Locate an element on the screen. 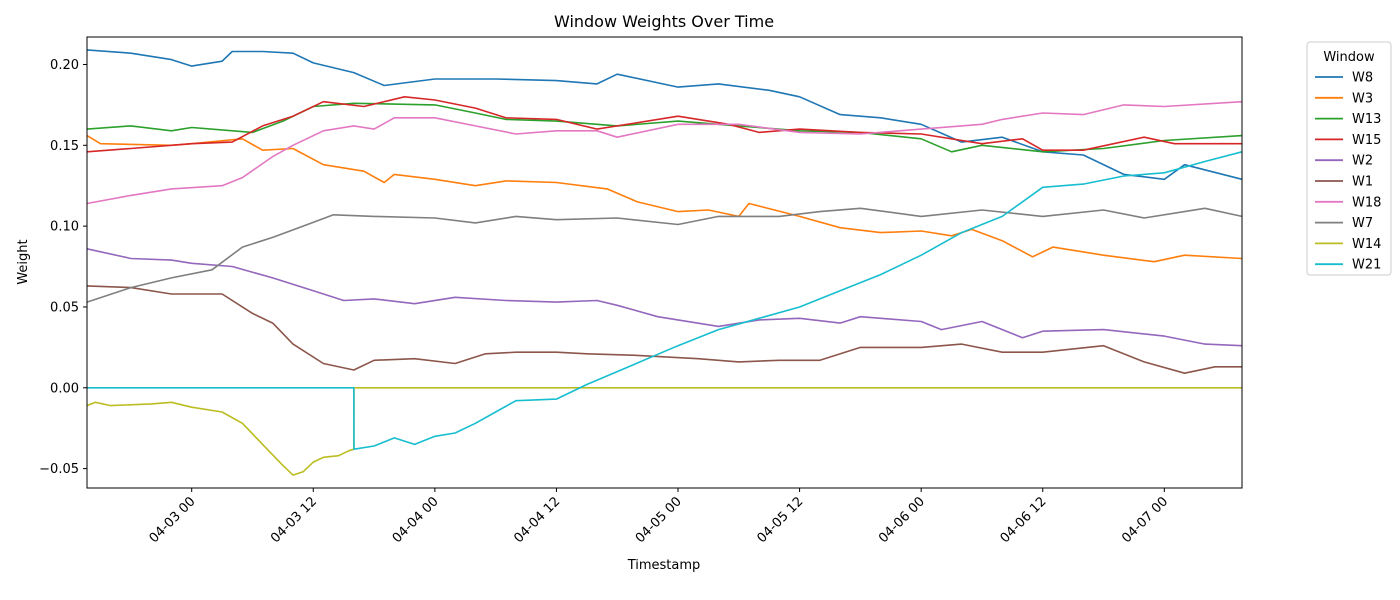  x-tick-label: 04-04 12 is located at coordinates (537, 520).